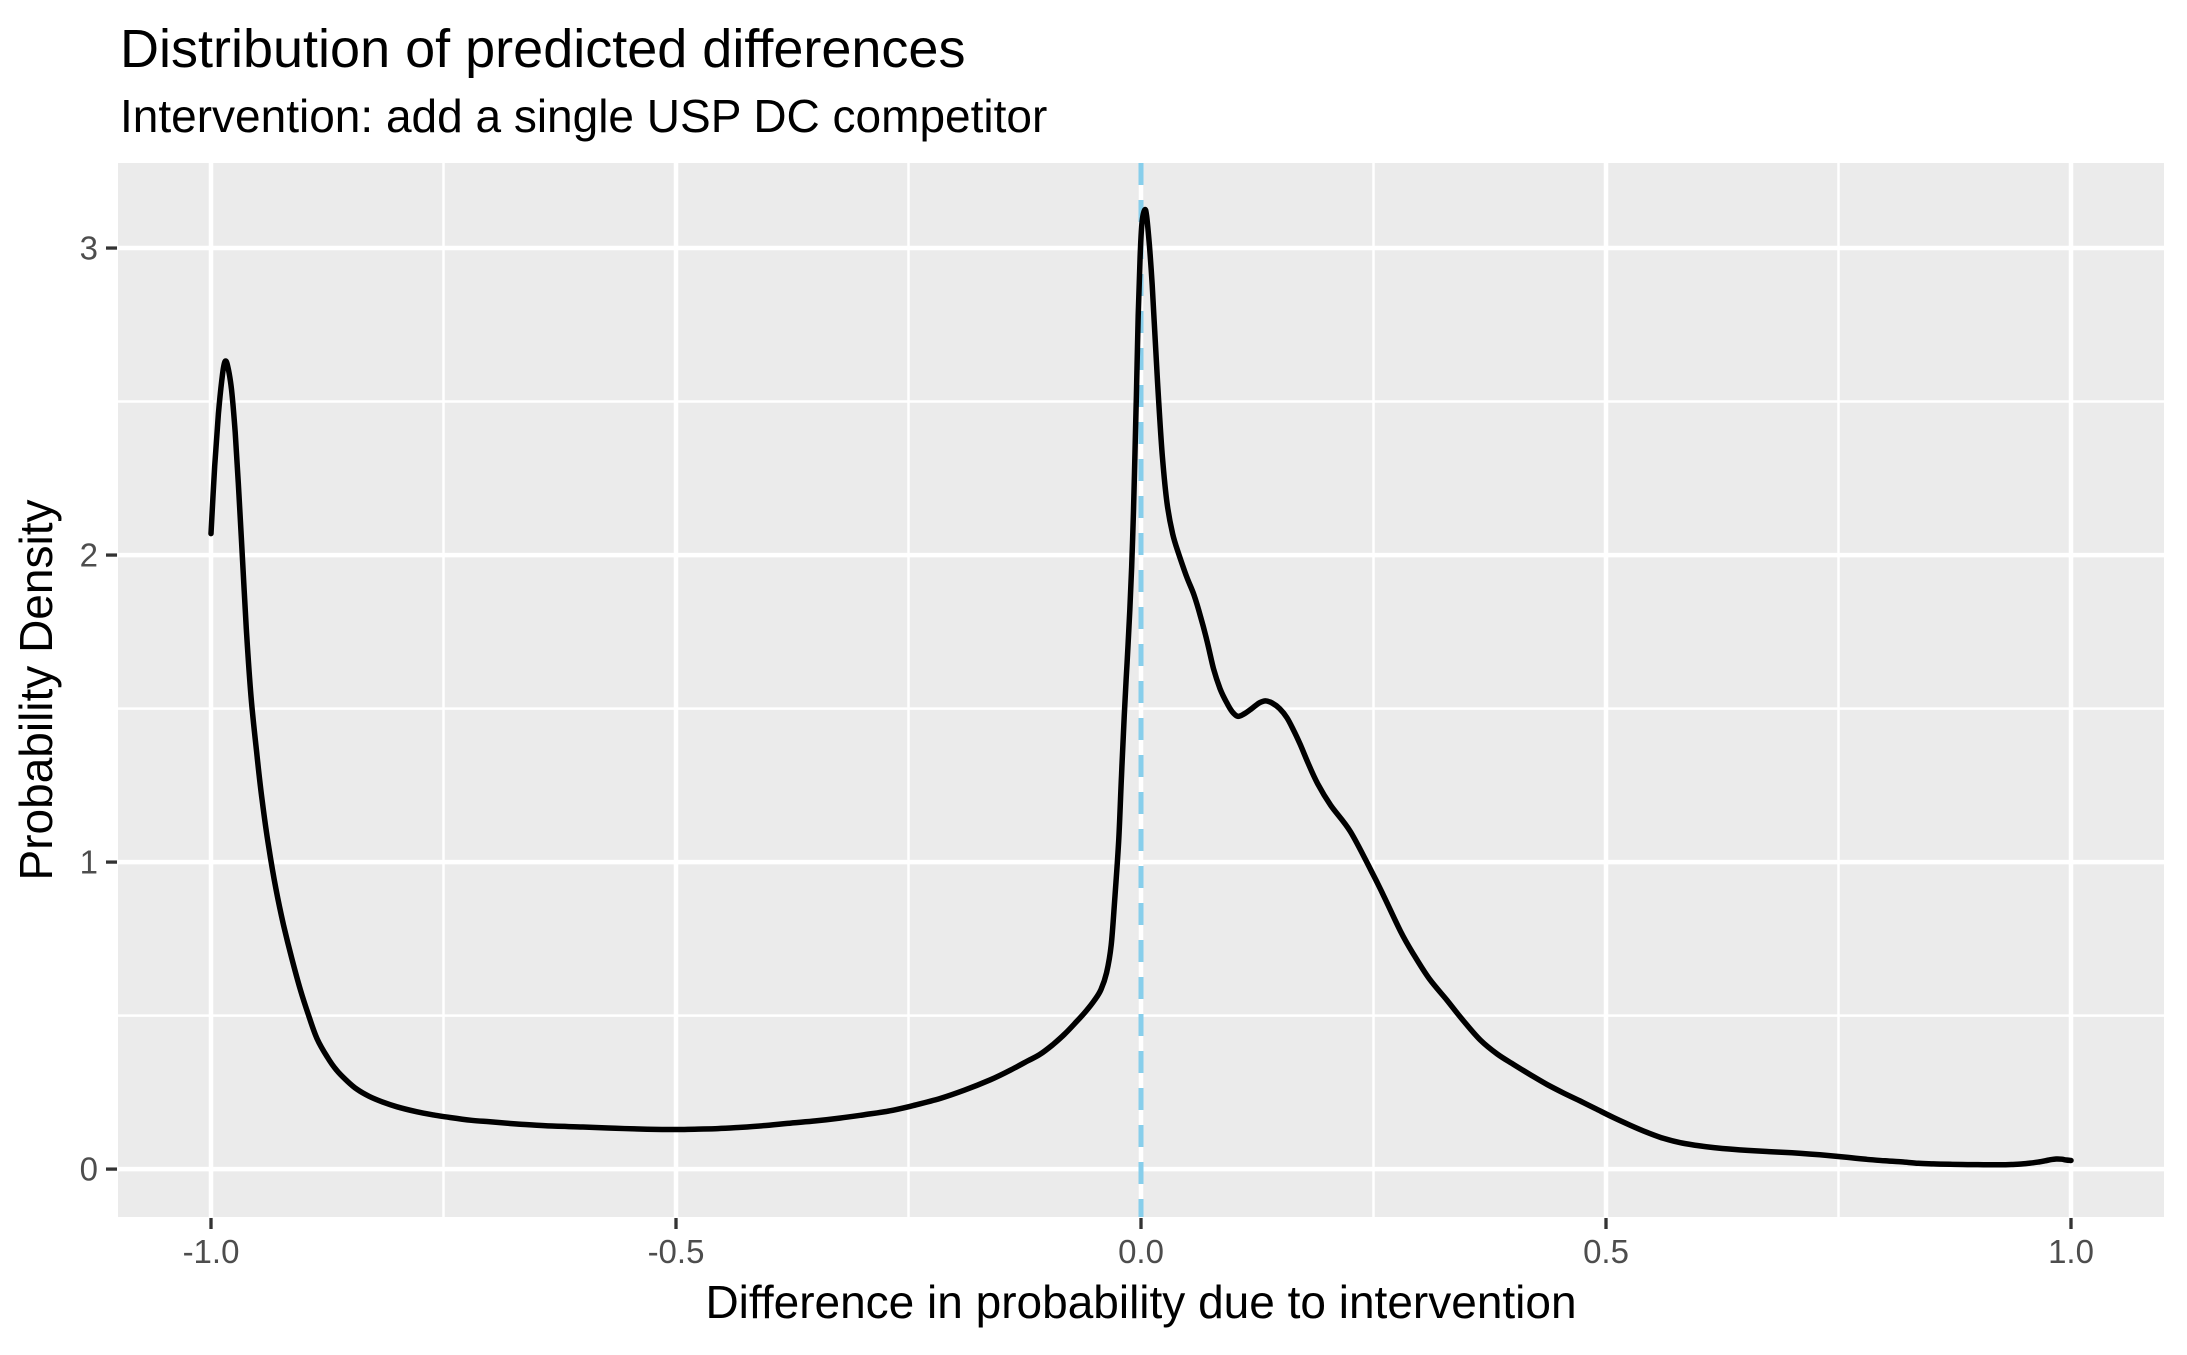 The image size is (2187, 1355). What do you see at coordinates (211, 1251) in the screenshot?
I see `x-tick-label: -1.0` at bounding box center [211, 1251].